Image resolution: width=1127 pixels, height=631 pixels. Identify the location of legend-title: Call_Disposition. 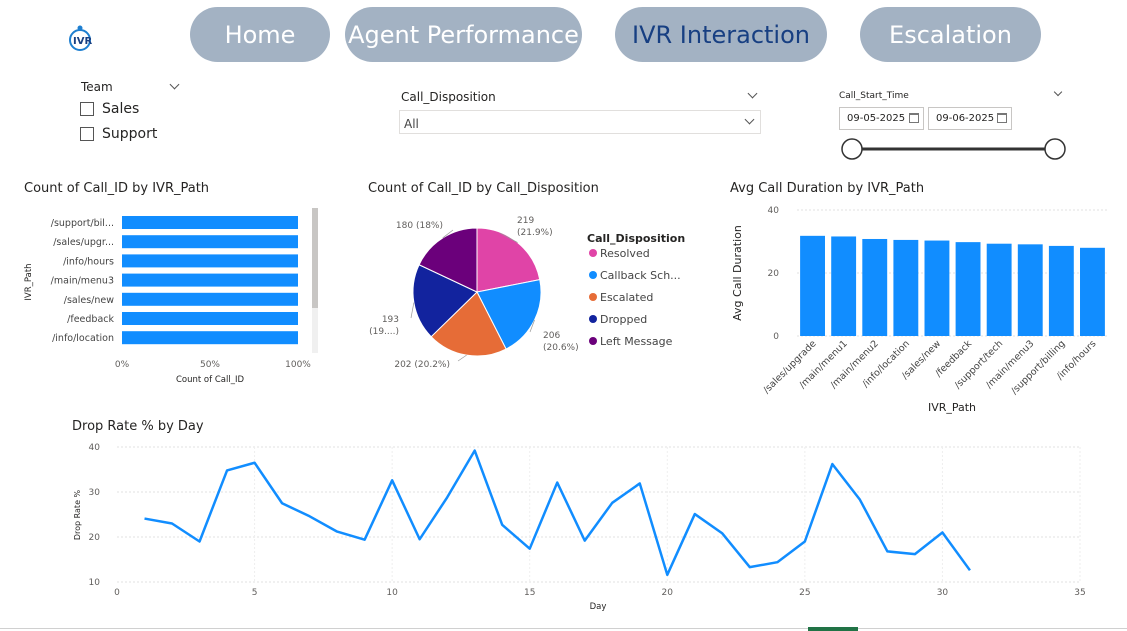
(636, 238).